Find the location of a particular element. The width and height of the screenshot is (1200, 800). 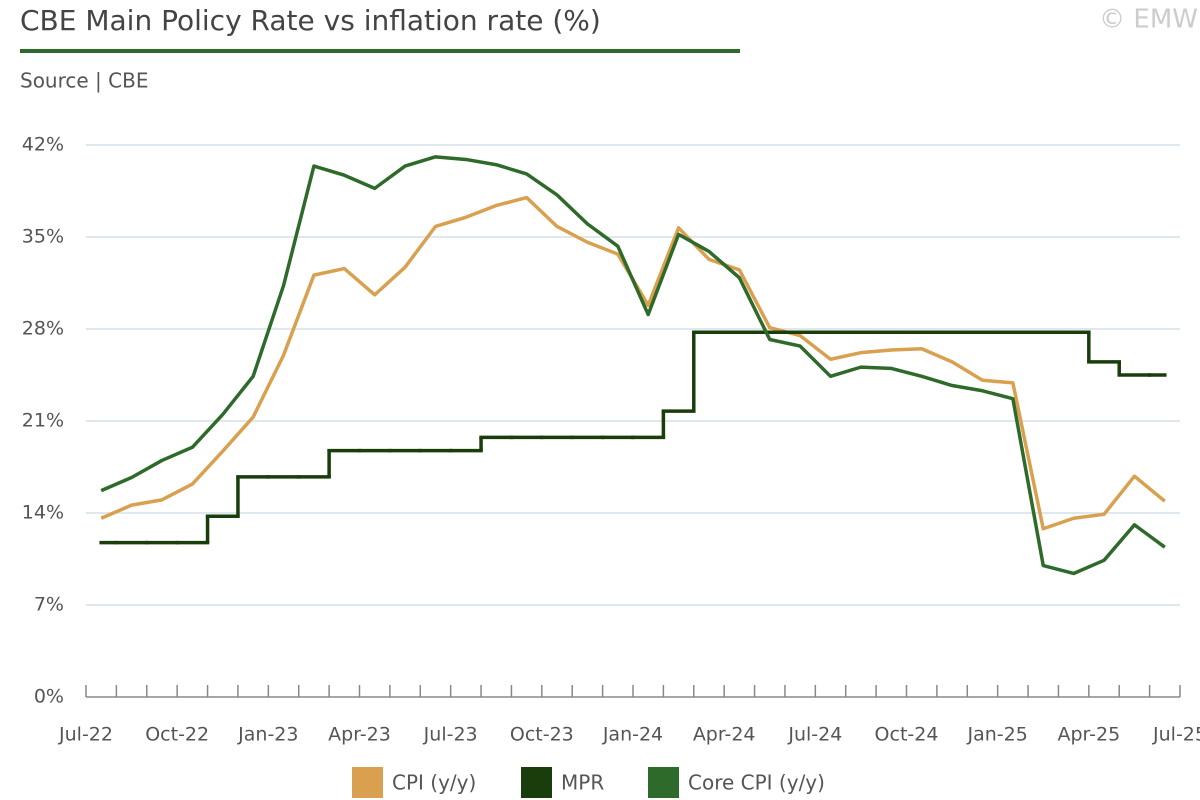

x-tick-label: Jan-25 is located at coordinates (997, 735).